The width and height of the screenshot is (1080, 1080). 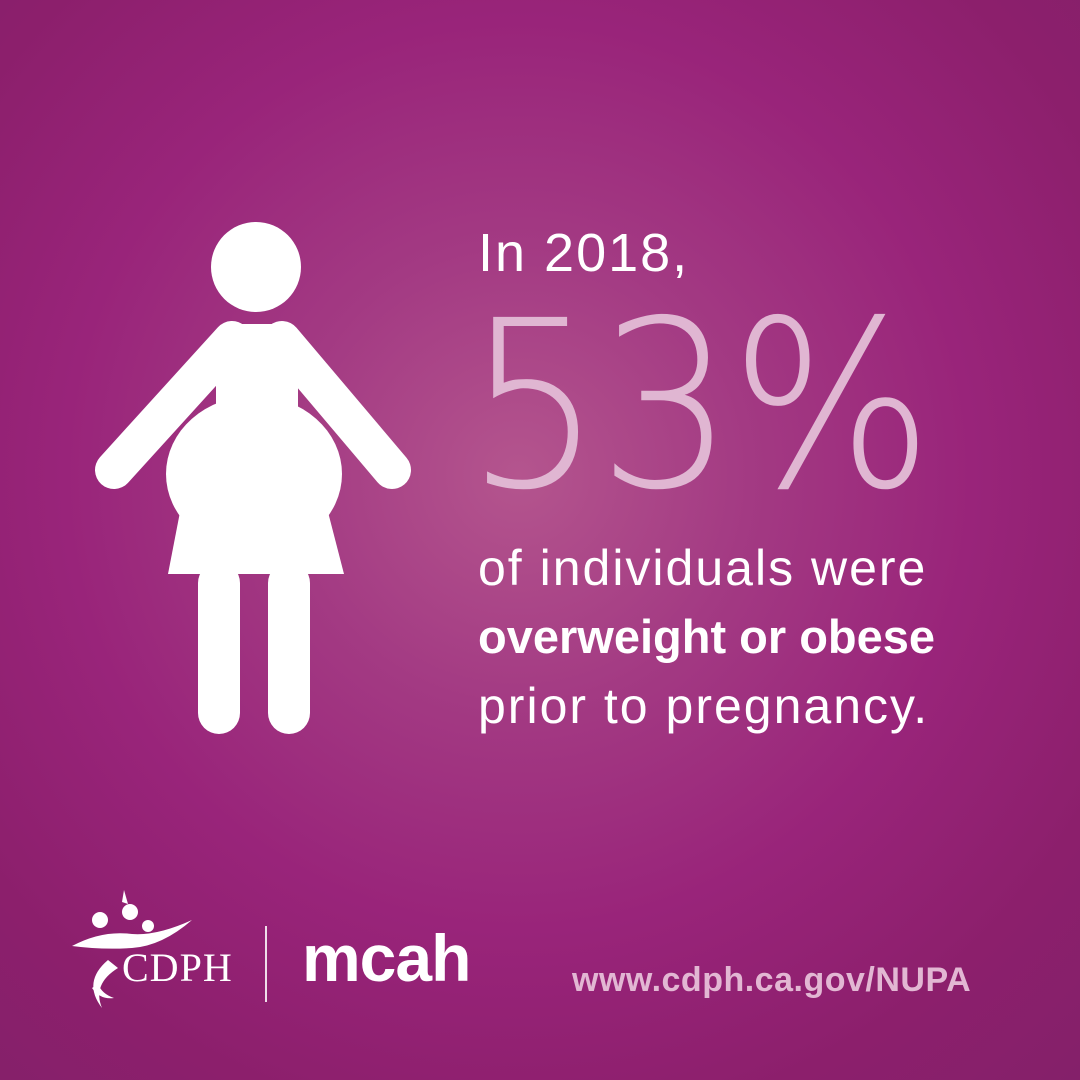 I want to click on description-line-3: prior to pregnancy., so click(x=704, y=706).